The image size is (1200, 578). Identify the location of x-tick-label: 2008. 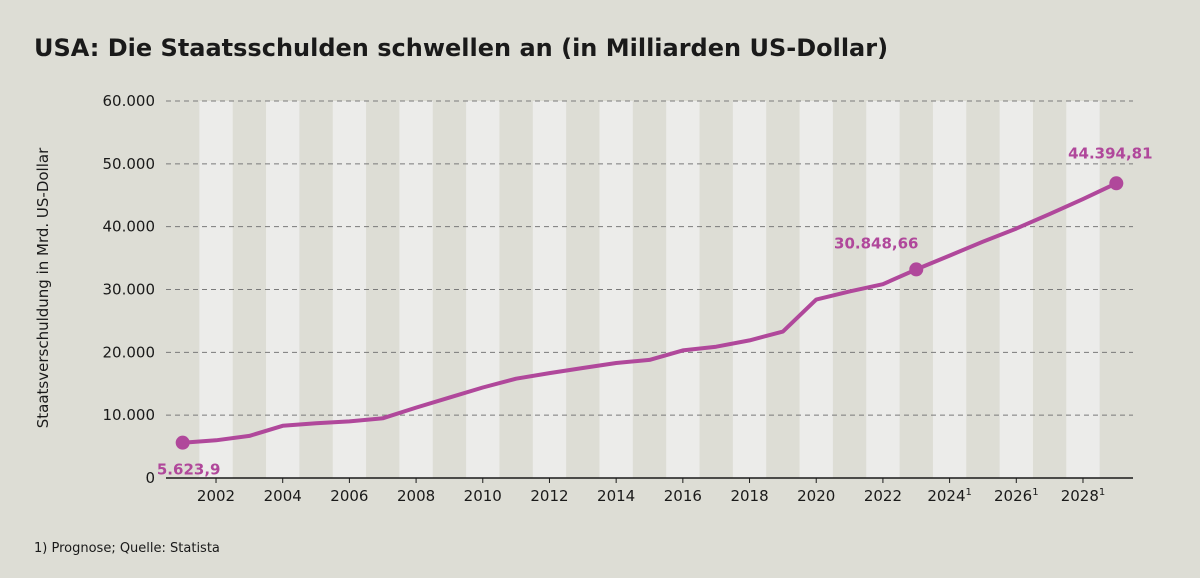
(416, 496).